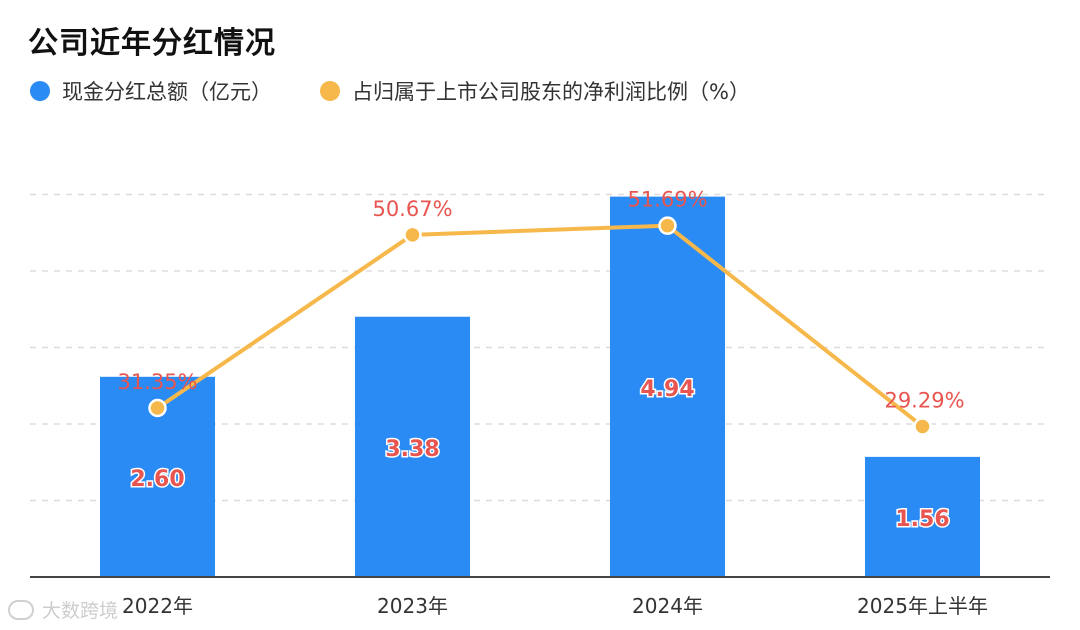  Describe the element at coordinates (551, 92) in the screenshot. I see `legend-label-ratio: 占归属于上市公司股东的净利润比例（%）` at that location.